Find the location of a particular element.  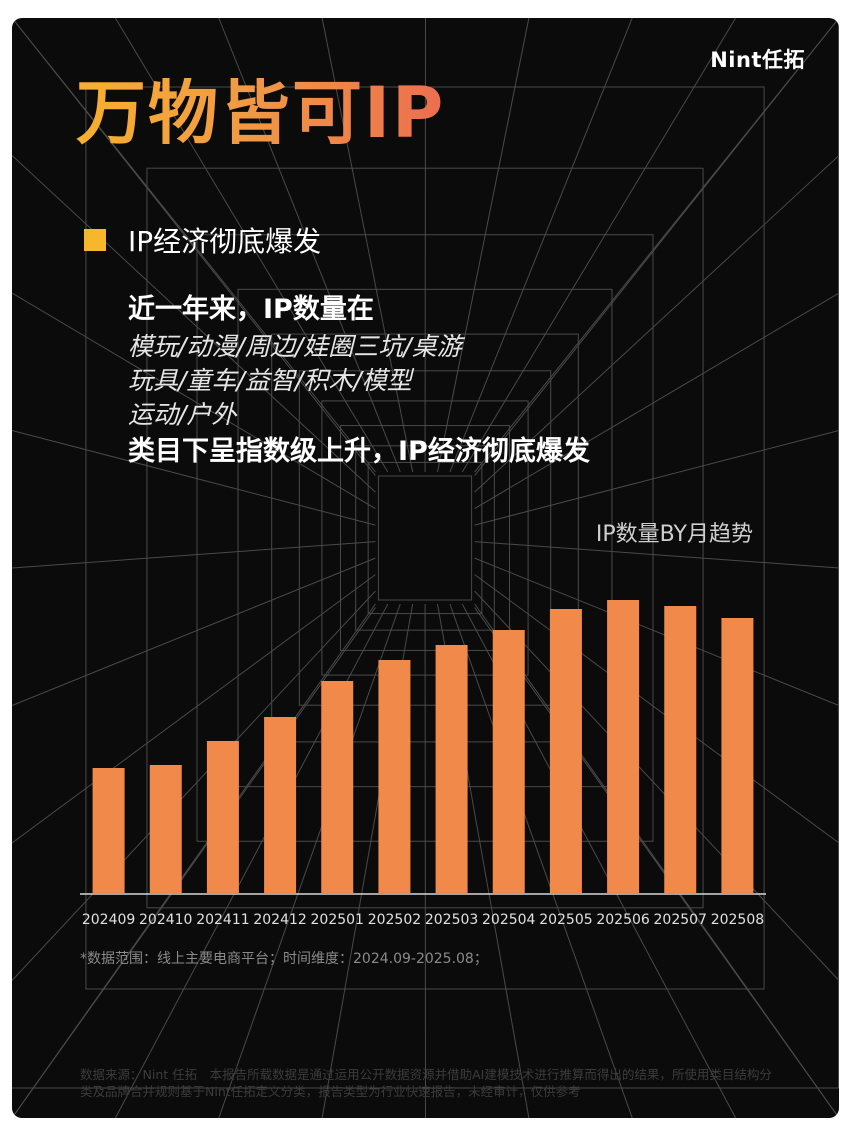

x-tick-label: 202502 is located at coordinates (394, 920).